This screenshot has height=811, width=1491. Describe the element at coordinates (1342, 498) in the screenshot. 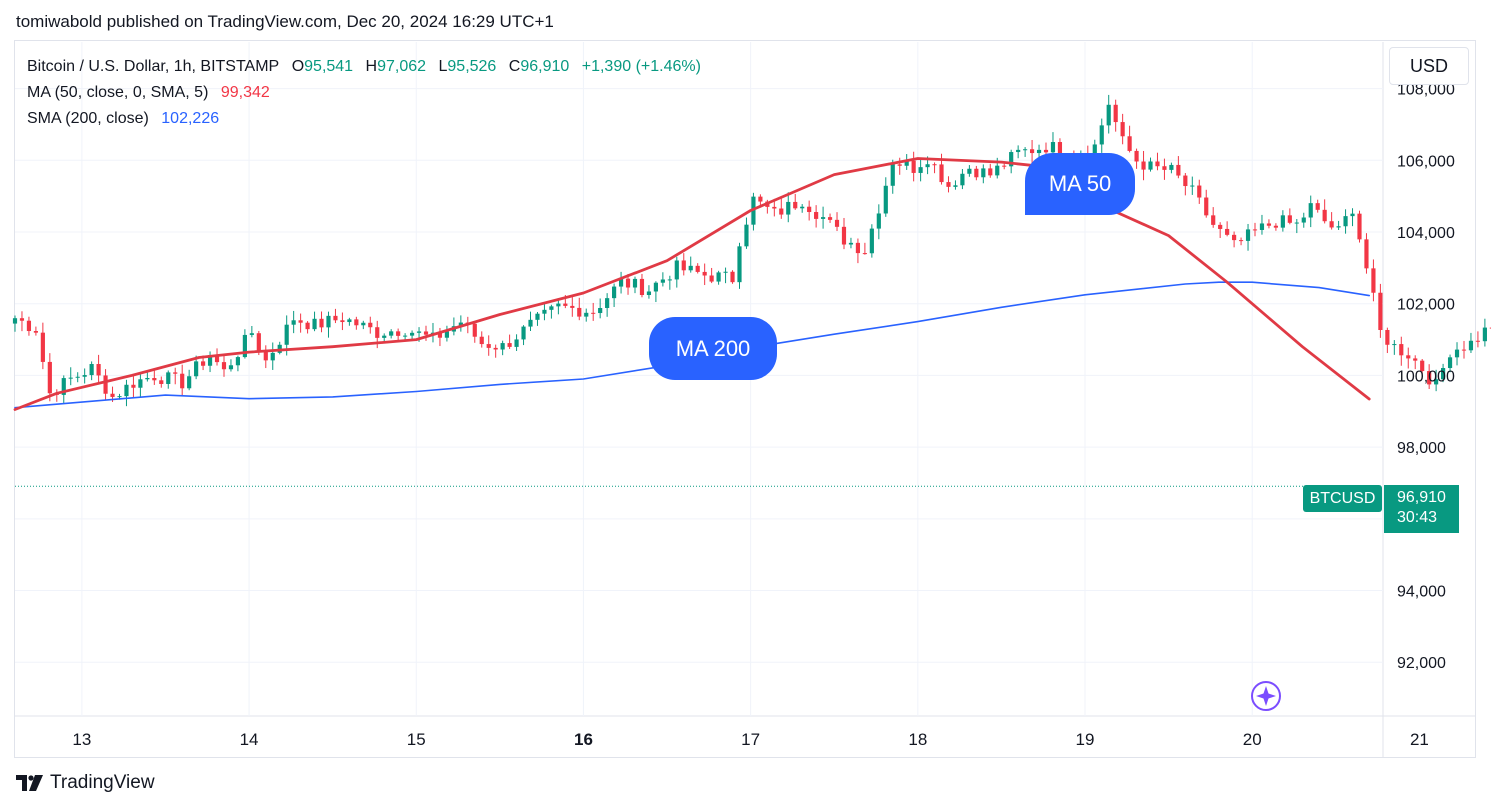

I see `symbol-price-tag: BTCUSD` at that location.